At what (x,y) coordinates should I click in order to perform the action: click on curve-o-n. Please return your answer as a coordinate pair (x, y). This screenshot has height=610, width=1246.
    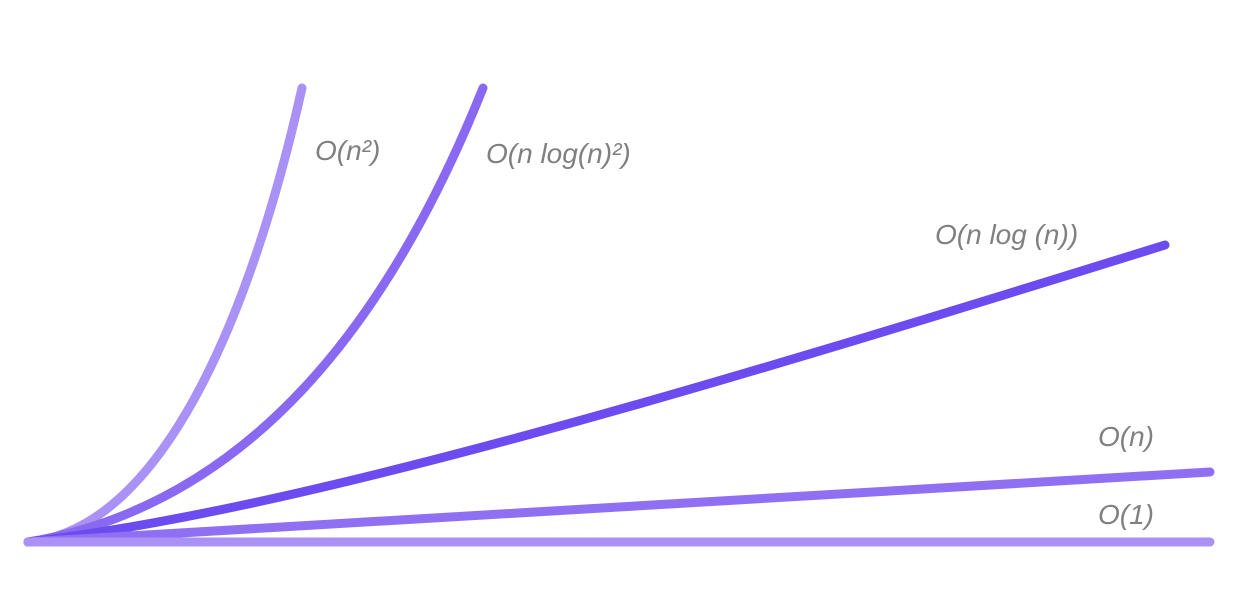
    Looking at the image, I should click on (619, 507).